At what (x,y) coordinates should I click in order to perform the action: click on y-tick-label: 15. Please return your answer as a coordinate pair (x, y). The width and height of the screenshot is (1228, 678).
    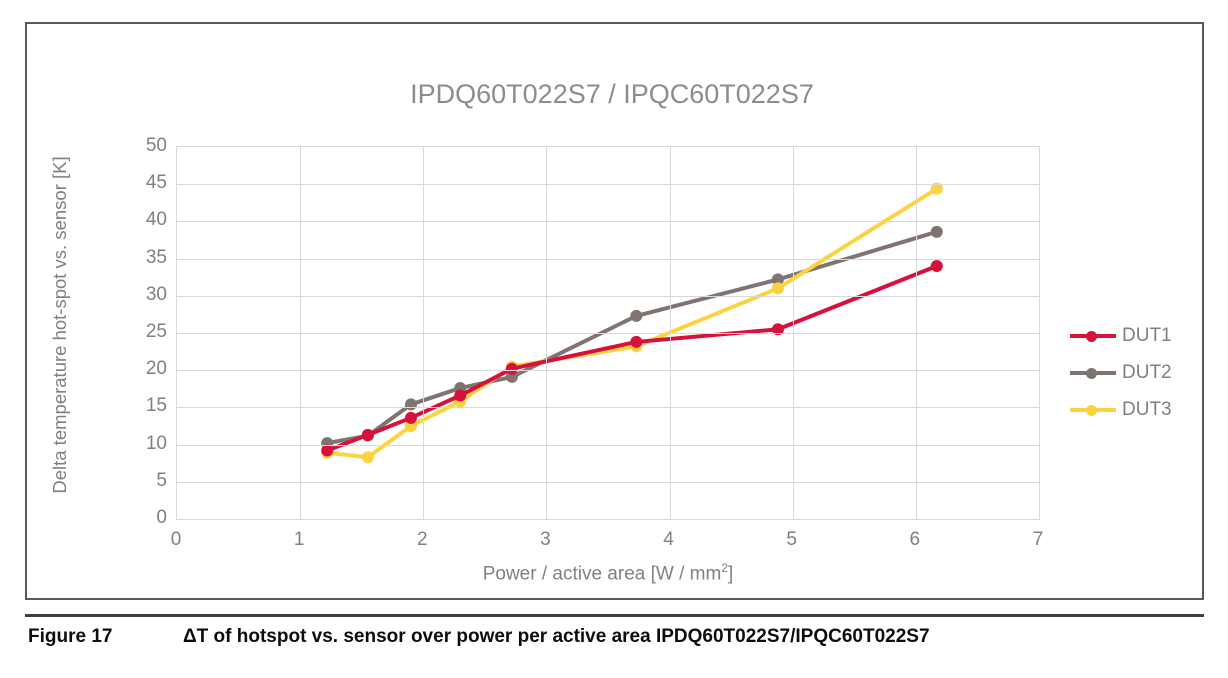
    Looking at the image, I should click on (156, 406).